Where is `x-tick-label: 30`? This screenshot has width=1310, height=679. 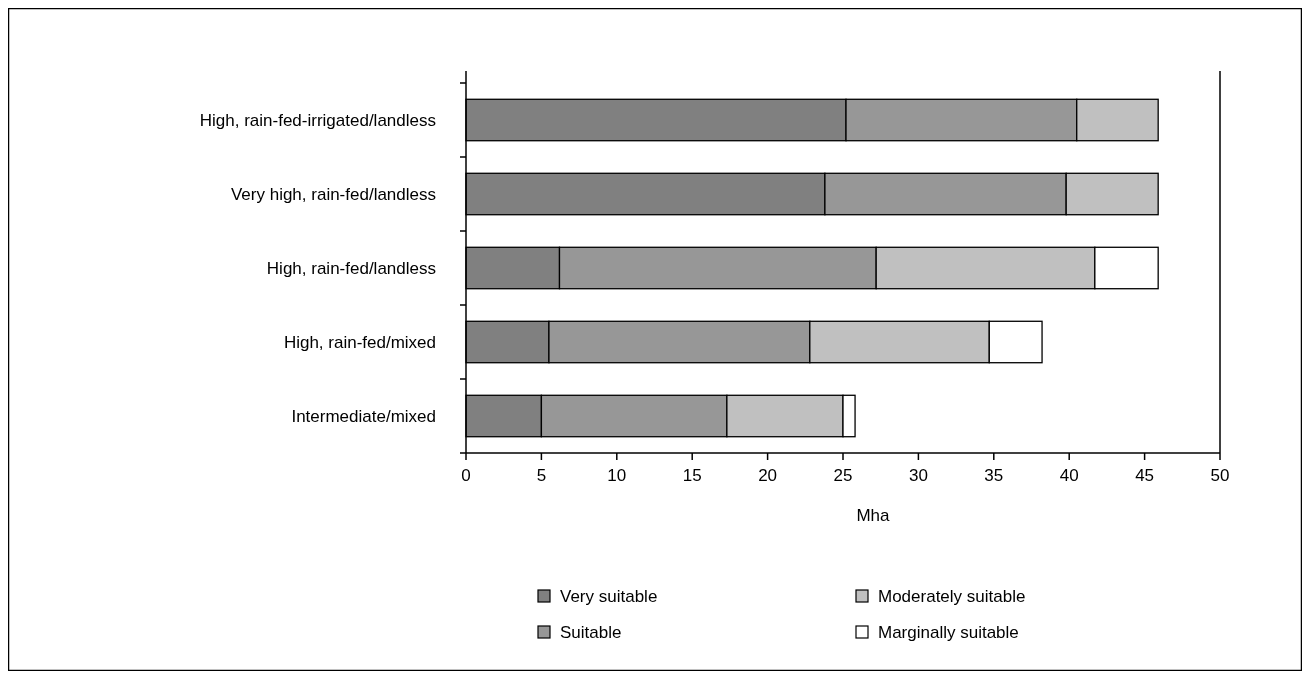
x-tick-label: 30 is located at coordinates (918, 475).